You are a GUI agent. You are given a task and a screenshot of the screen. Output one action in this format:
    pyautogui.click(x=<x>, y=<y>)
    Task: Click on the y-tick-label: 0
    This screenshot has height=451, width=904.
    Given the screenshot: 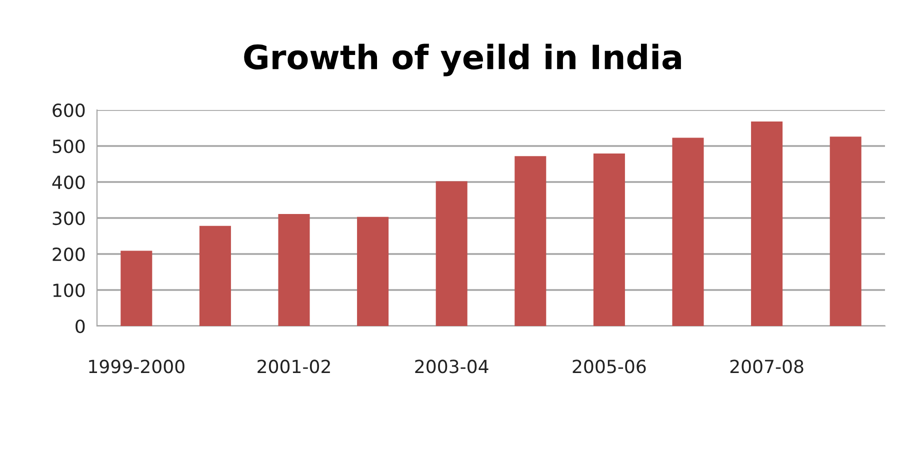 What is the action you would take?
    pyautogui.click(x=80, y=326)
    